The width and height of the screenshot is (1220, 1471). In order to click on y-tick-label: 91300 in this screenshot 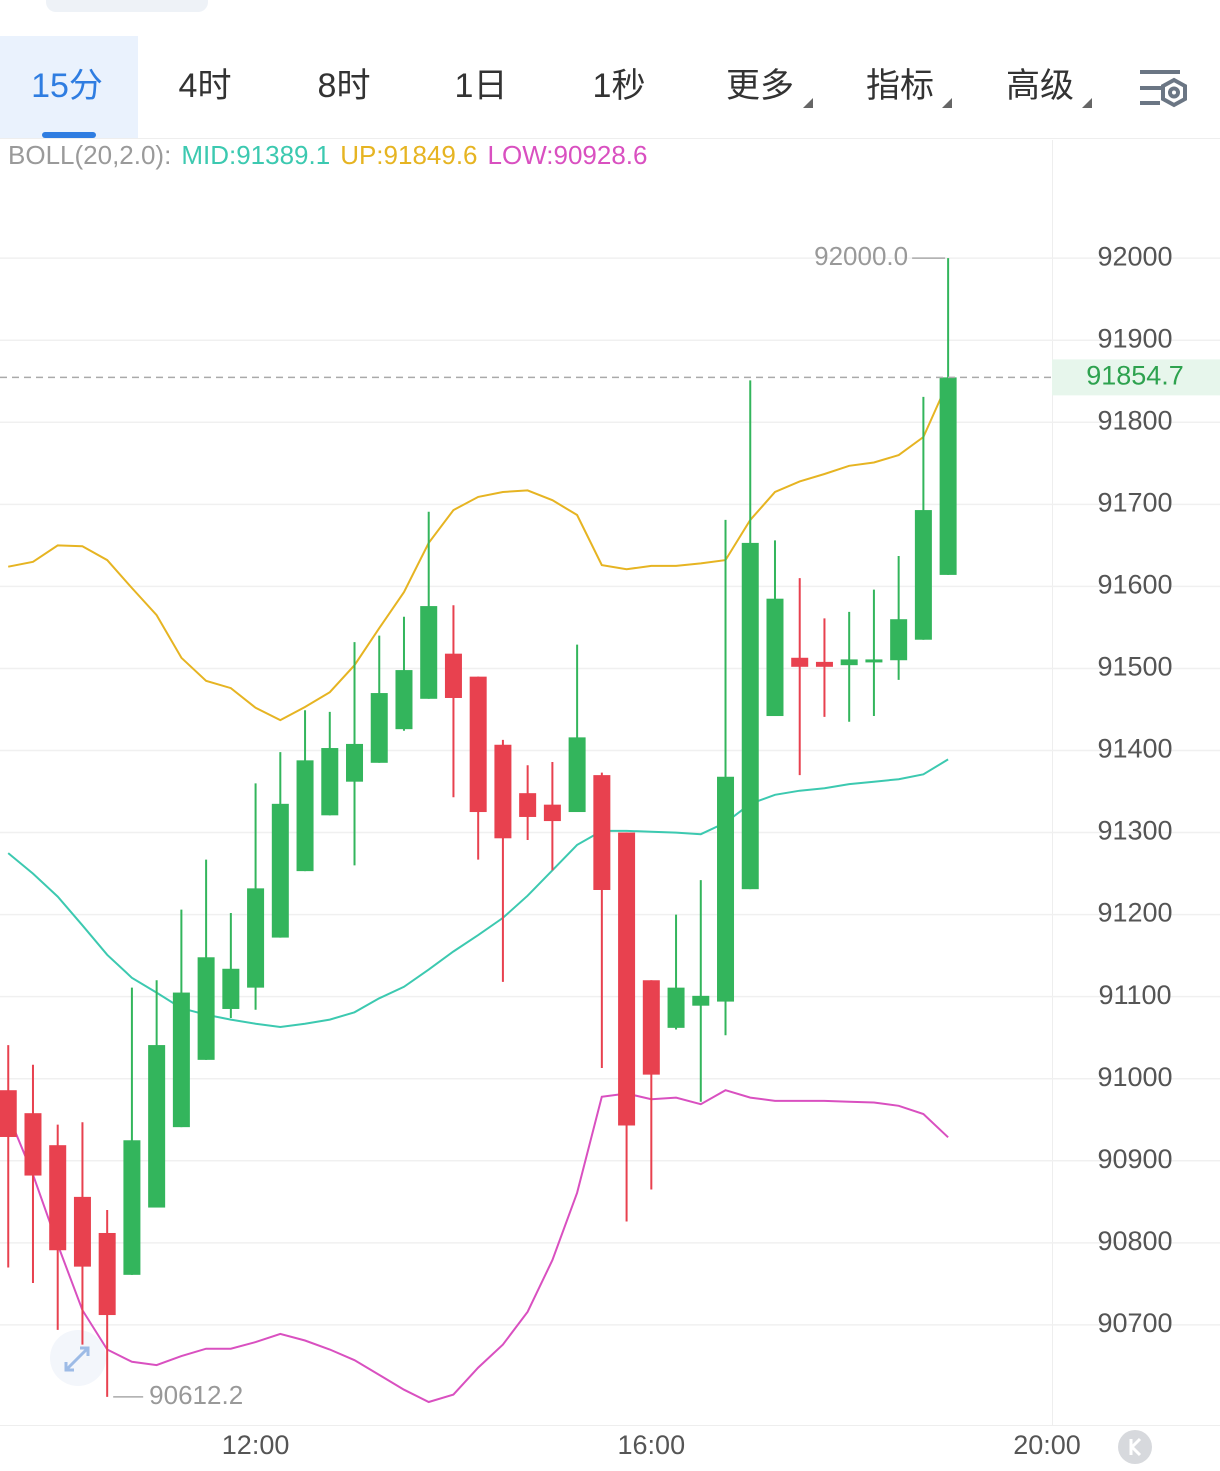, I will do `click(1134, 831)`.